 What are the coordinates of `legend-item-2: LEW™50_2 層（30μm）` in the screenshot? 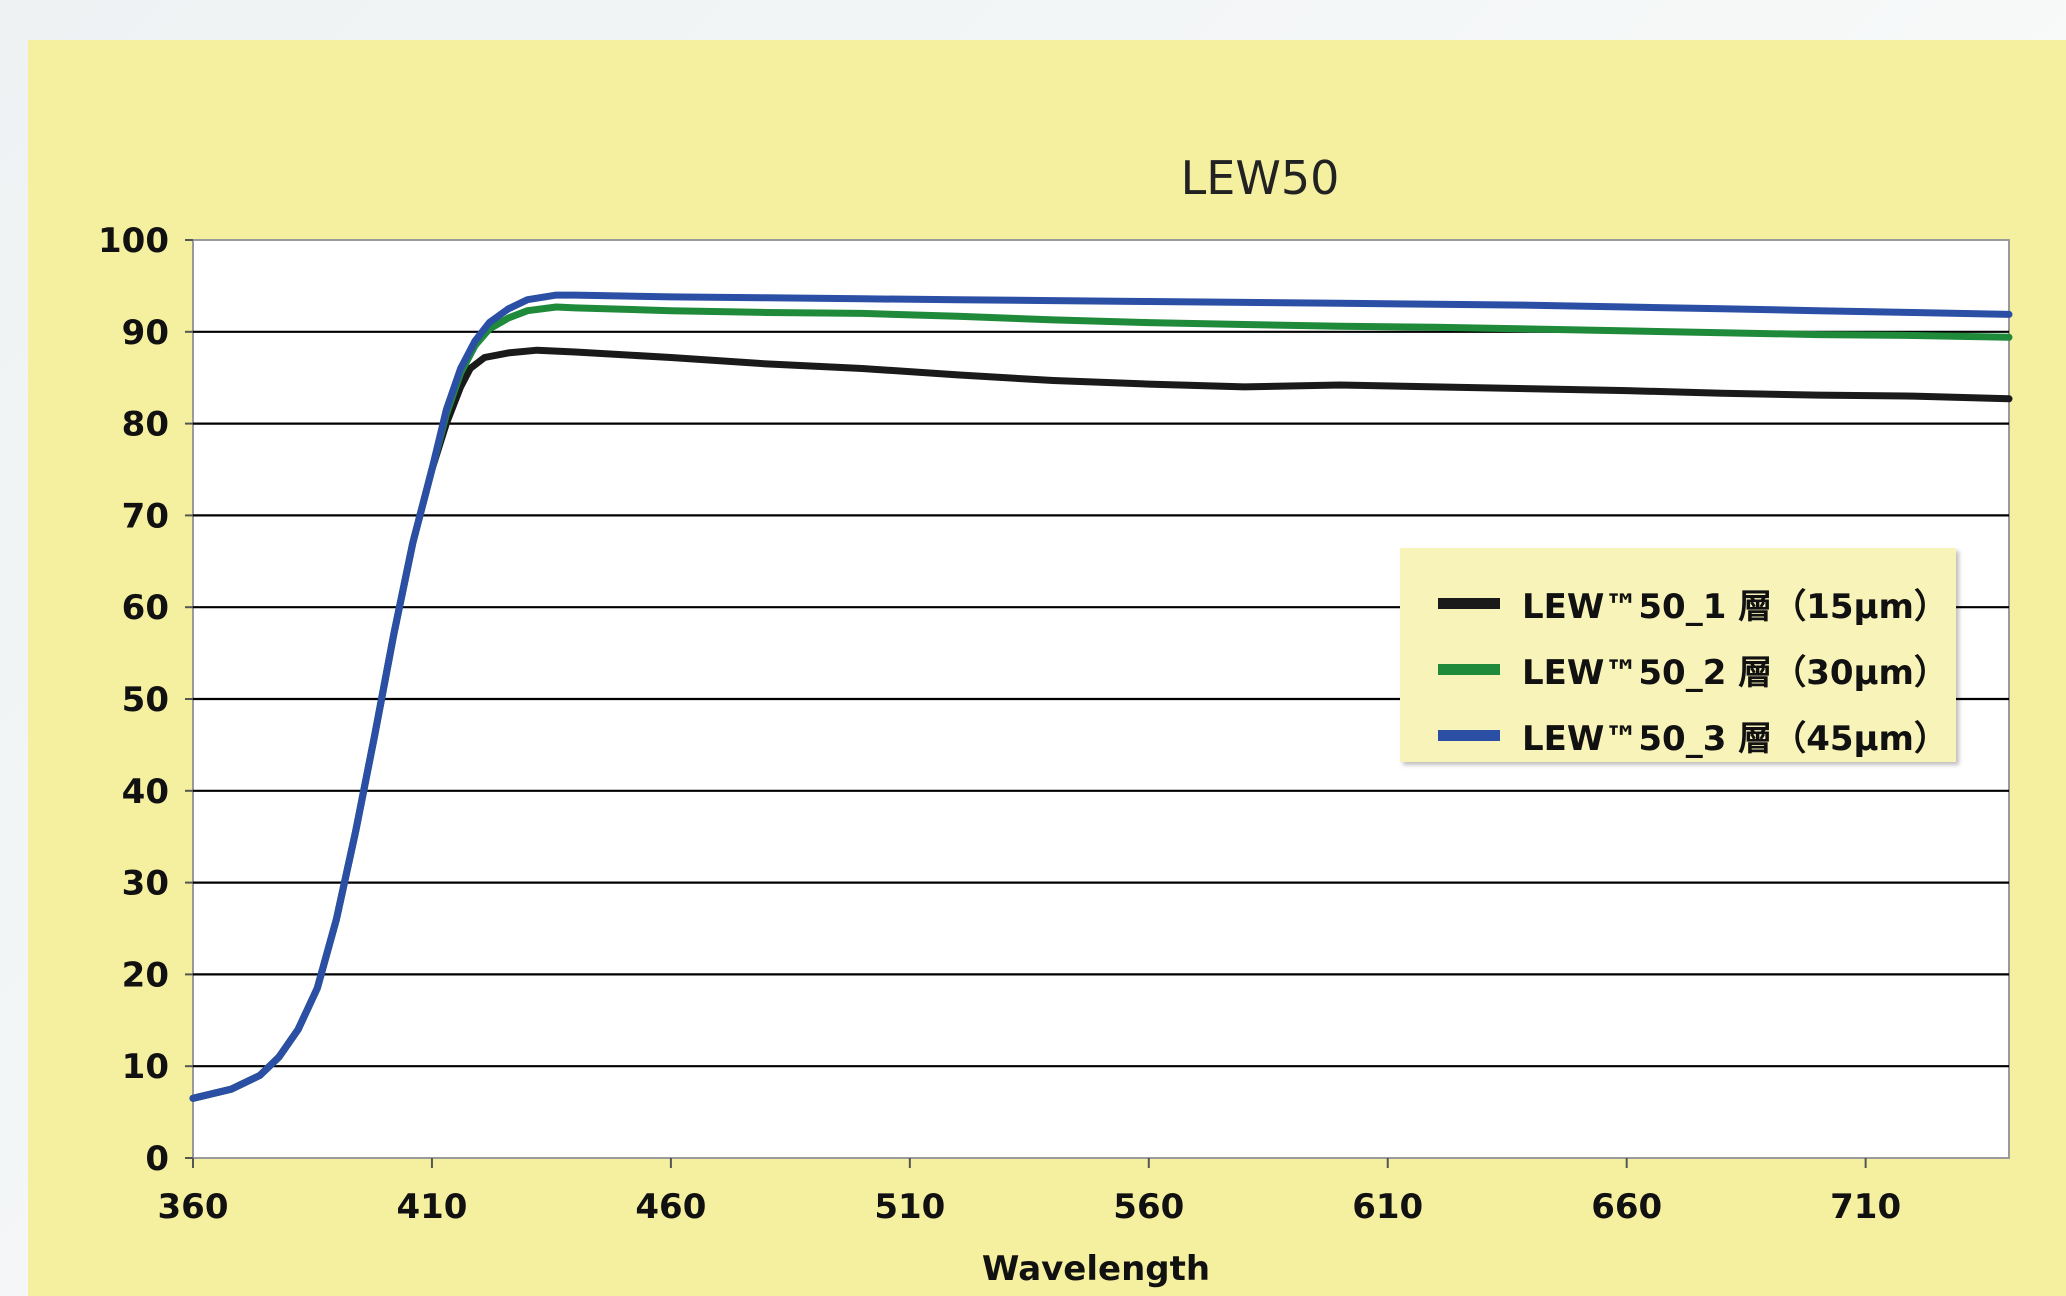 It's located at (1678, 669).